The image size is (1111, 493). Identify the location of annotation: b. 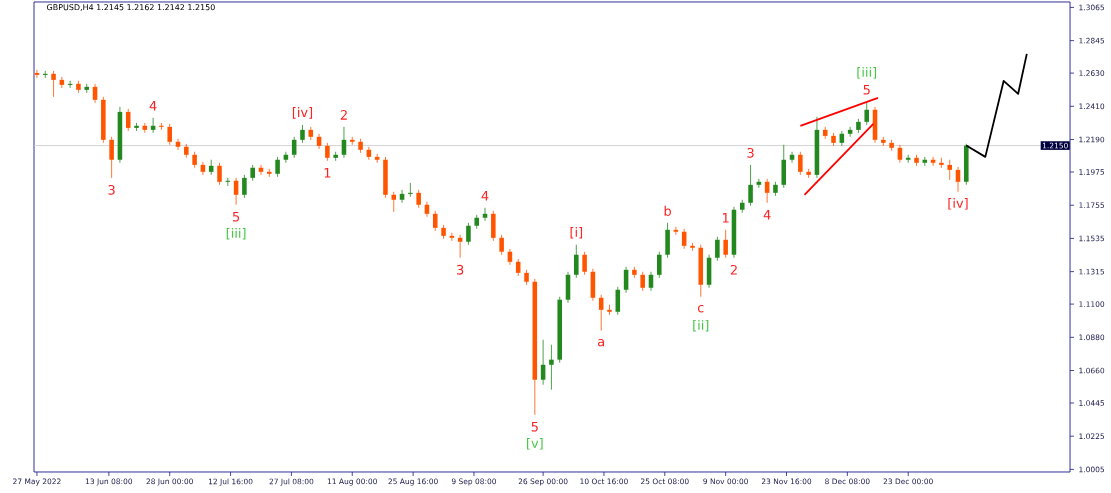
(667, 210).